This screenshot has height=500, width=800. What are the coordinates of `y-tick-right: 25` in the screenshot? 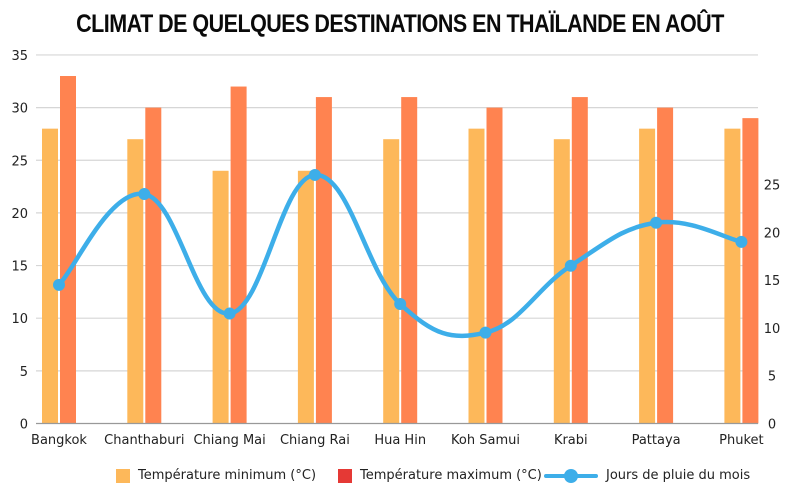 It's located at (772, 186).